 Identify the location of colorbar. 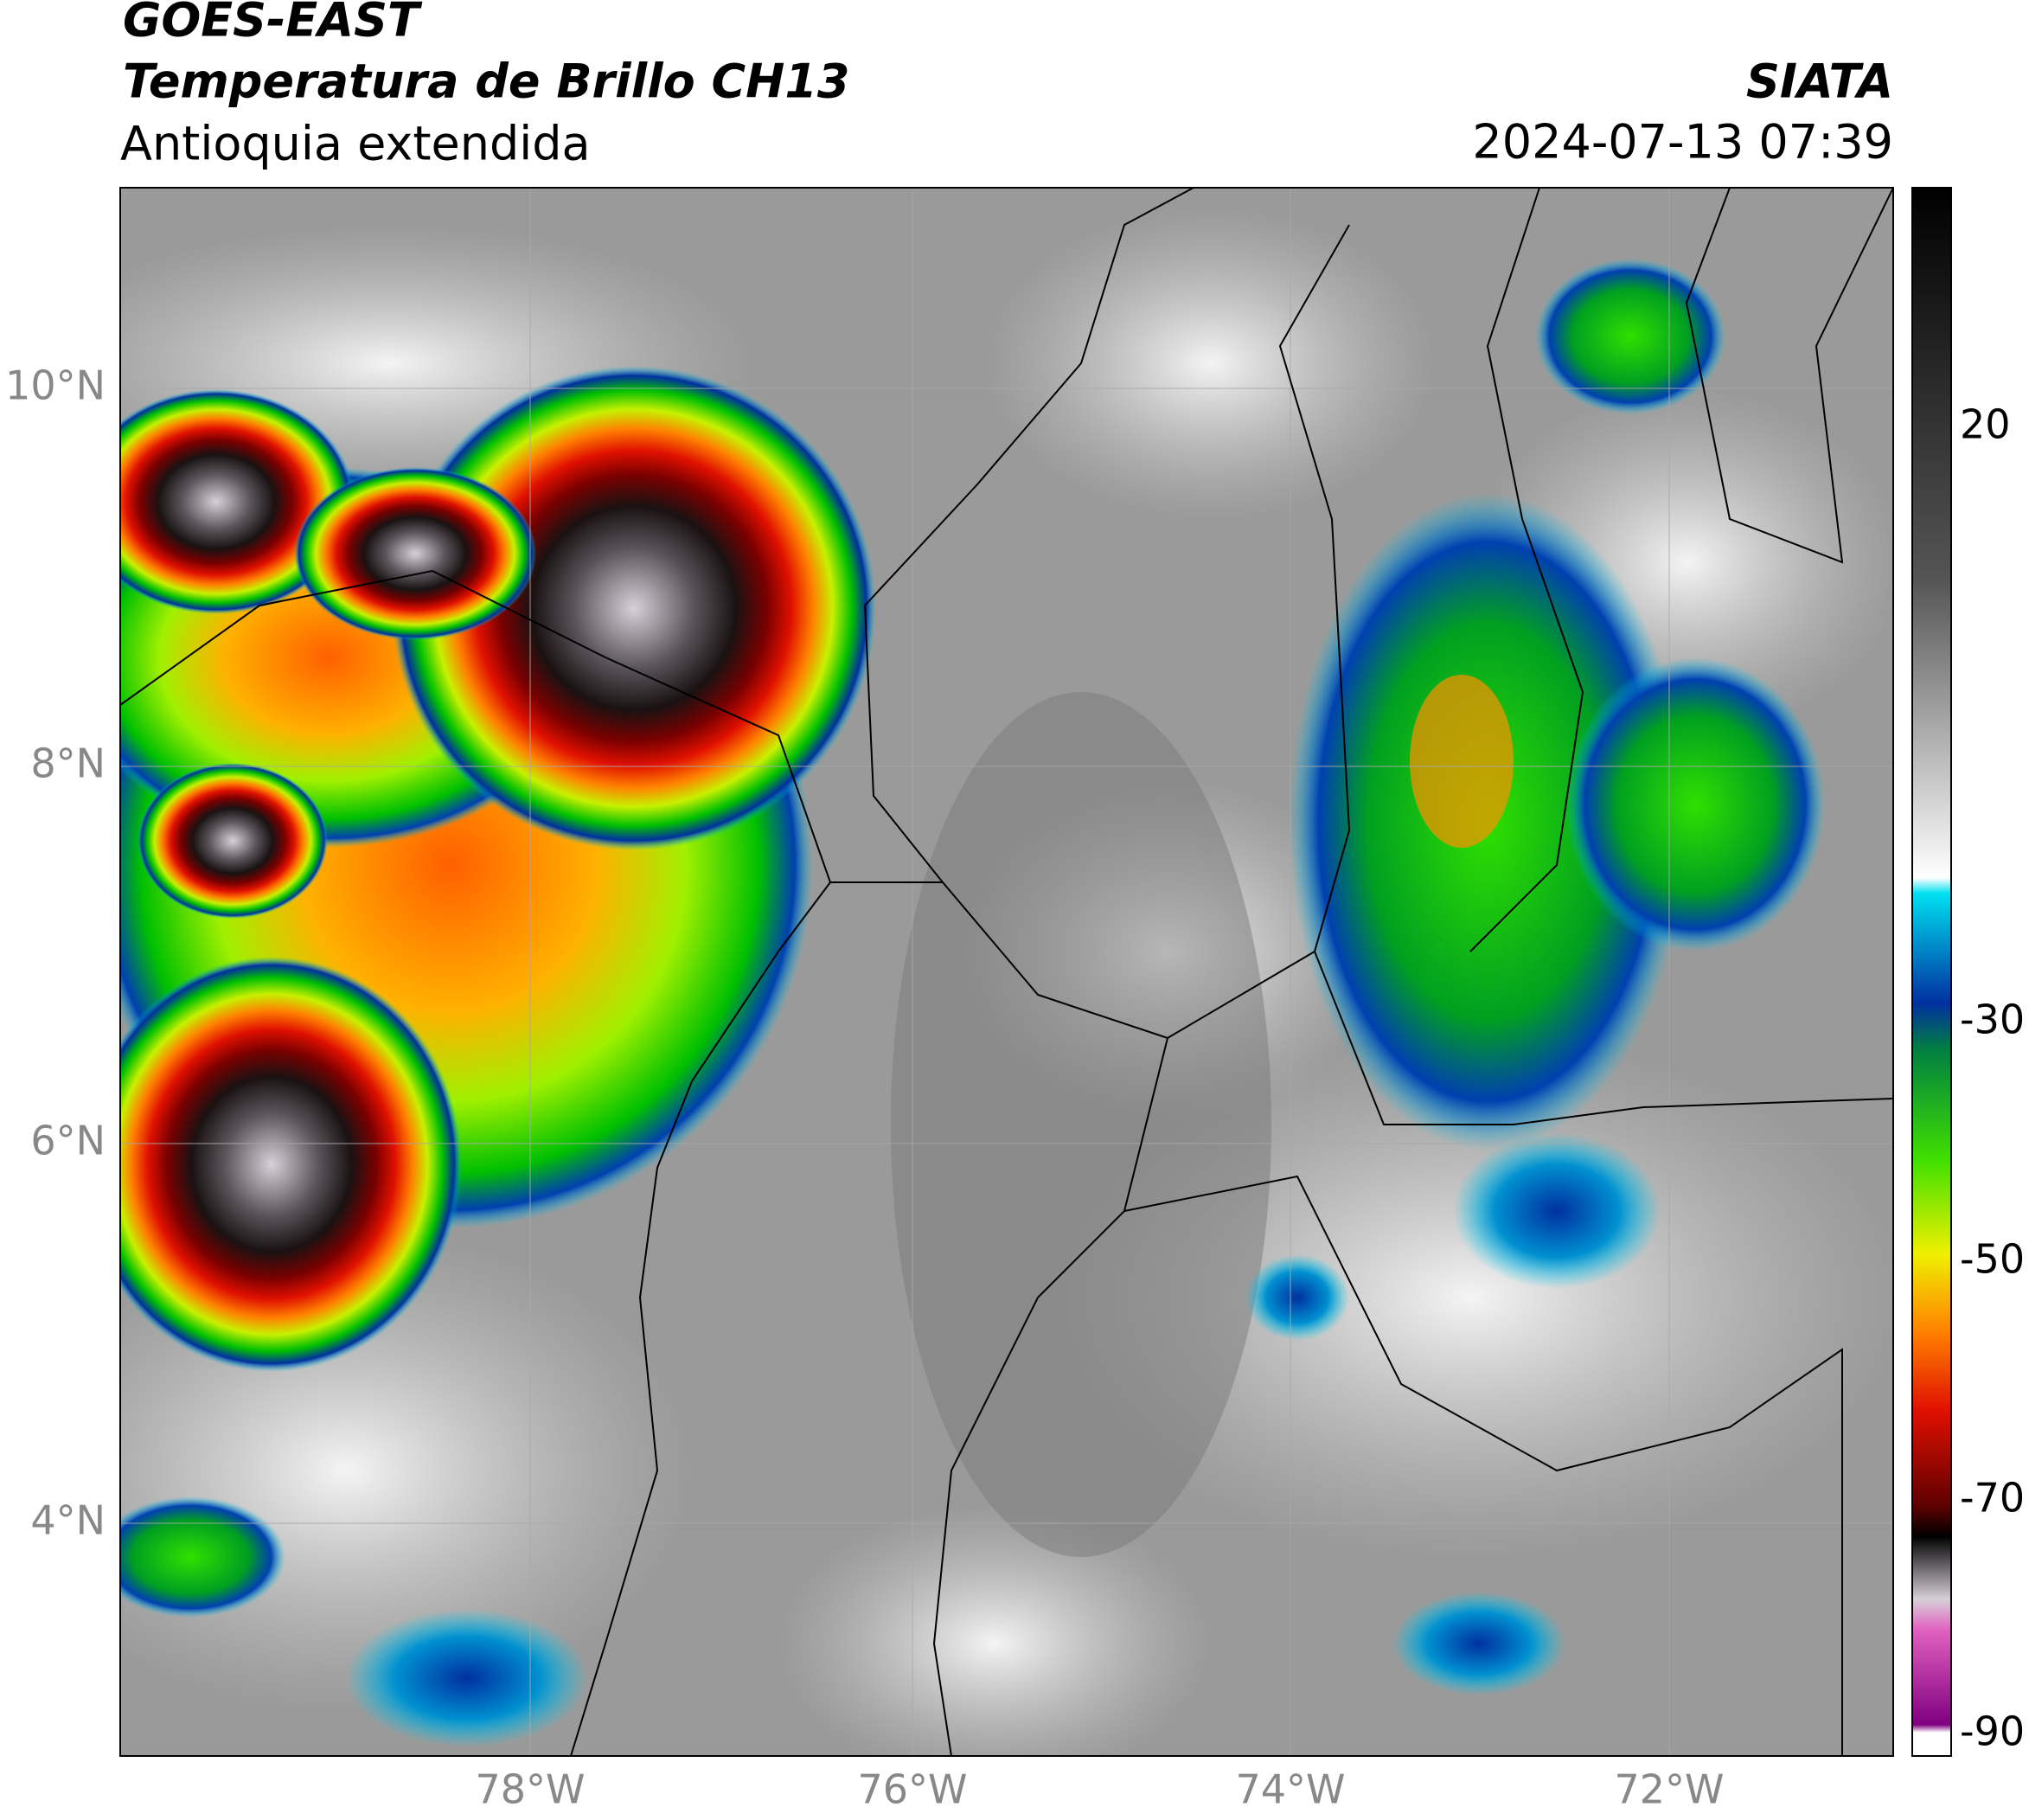
(1931, 972).